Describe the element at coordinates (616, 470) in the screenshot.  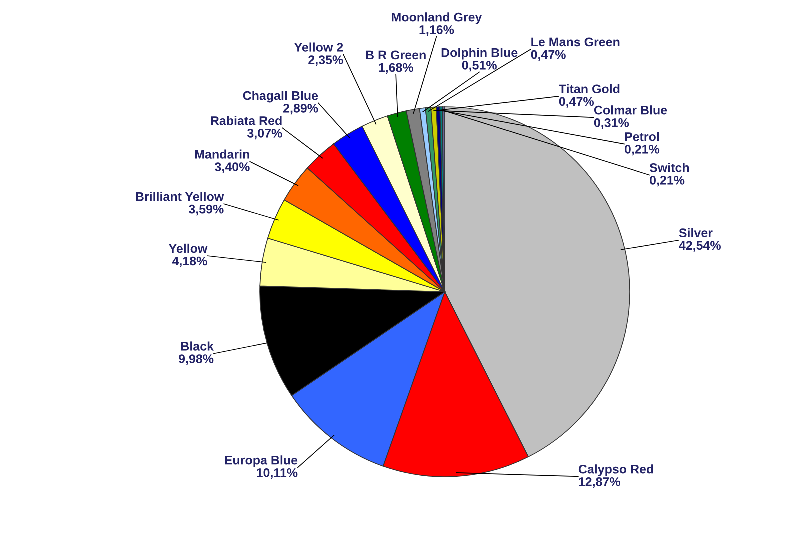
I see `slice-label: Calypso Red` at that location.